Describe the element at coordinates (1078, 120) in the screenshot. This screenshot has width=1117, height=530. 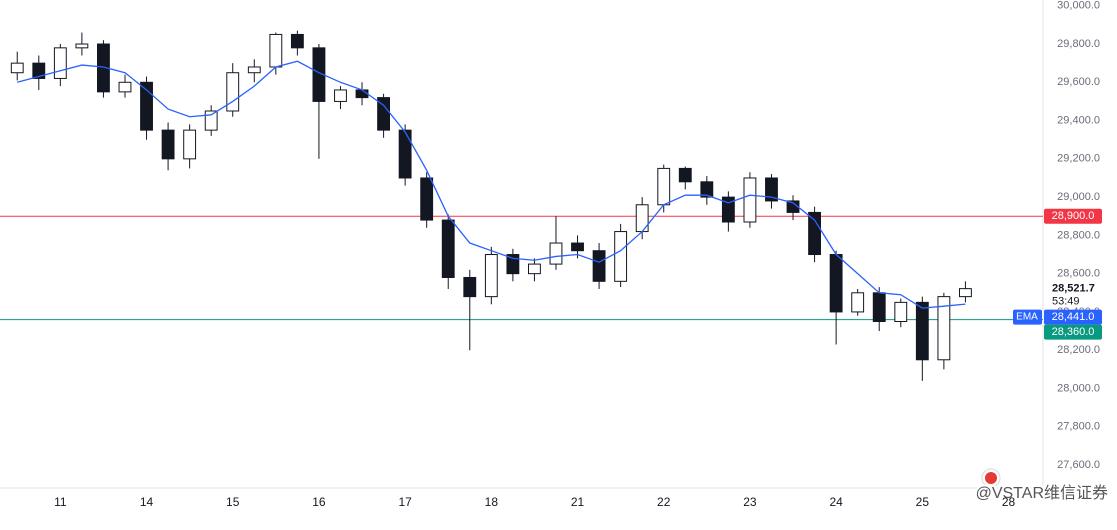
I see `y-tick-label: 29,400.0` at that location.